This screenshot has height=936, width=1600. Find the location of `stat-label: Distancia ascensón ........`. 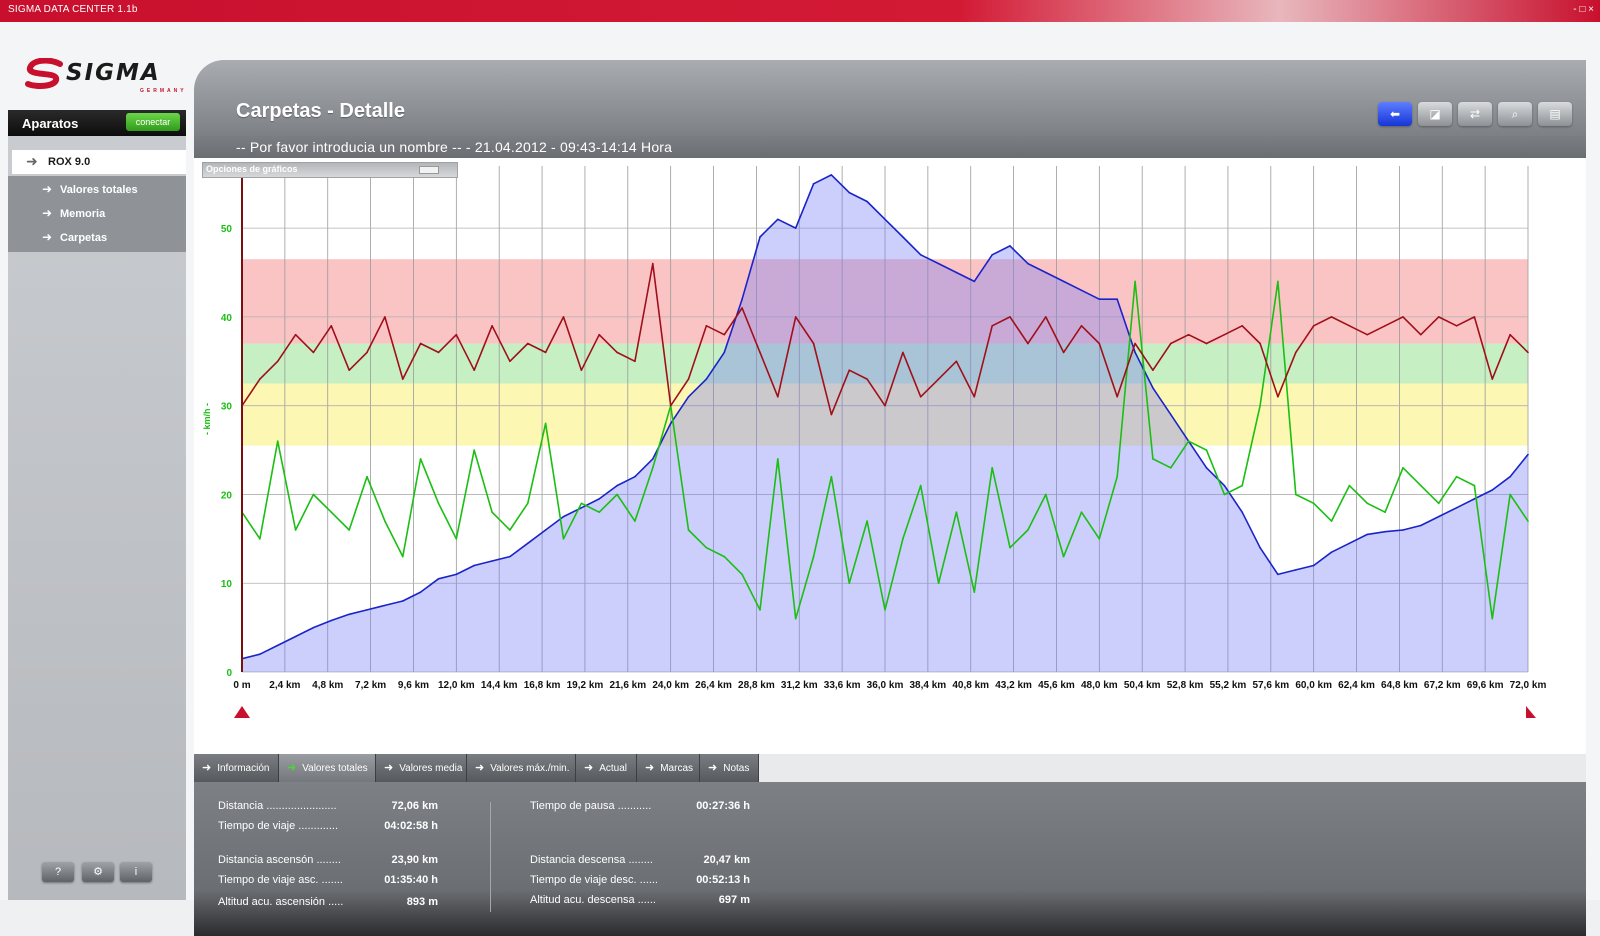

stat-label: Distancia ascensón ........ is located at coordinates (279, 860).